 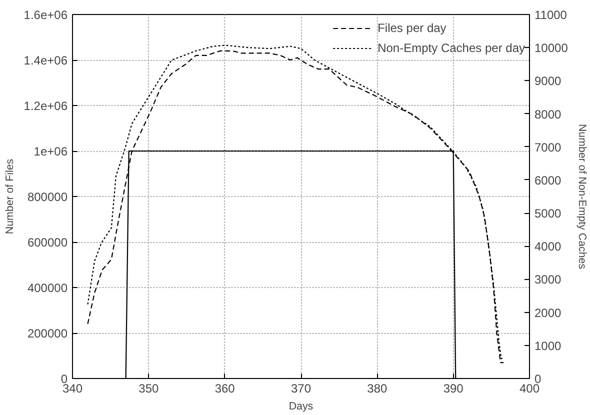 What do you see at coordinates (47, 243) in the screenshot?
I see `y-tick-label: 600000` at bounding box center [47, 243].